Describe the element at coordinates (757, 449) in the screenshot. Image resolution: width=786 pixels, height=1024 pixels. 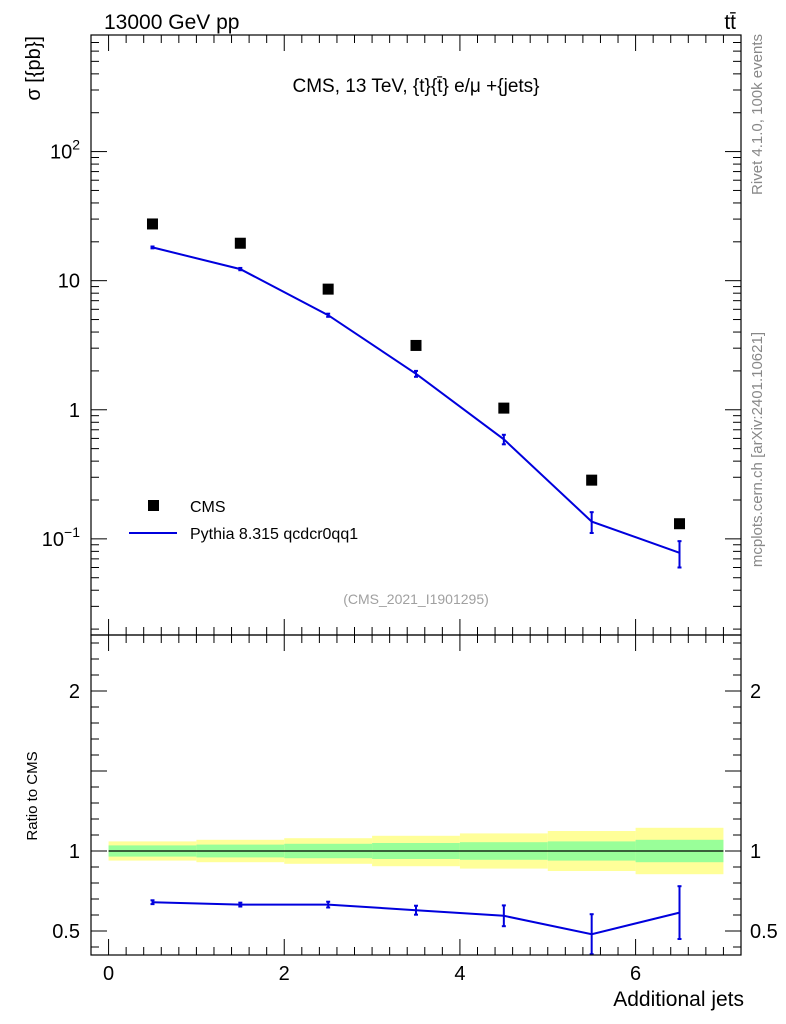
I see `mcplots-label: mcplots.cern.ch [arXiv:2401.10621]` at that location.